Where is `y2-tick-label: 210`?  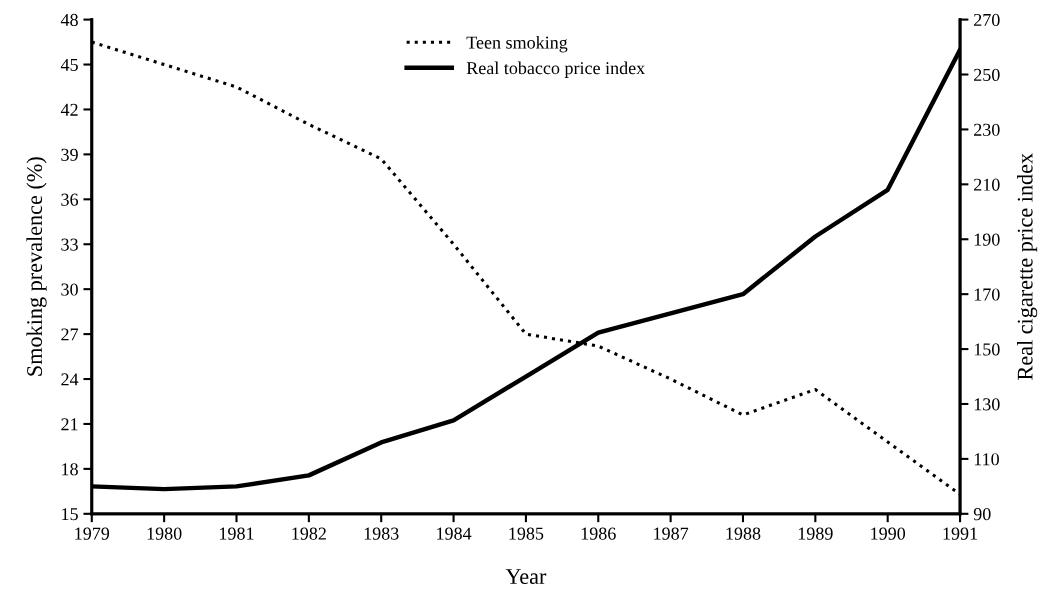
y2-tick-label: 210 is located at coordinates (987, 184).